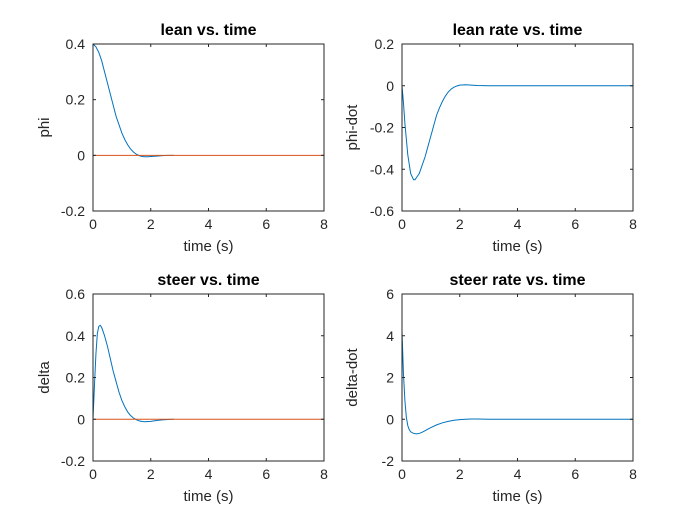 This screenshot has height=525, width=700. What do you see at coordinates (352, 376) in the screenshot?
I see `y-axis-label: delta-dot` at bounding box center [352, 376].